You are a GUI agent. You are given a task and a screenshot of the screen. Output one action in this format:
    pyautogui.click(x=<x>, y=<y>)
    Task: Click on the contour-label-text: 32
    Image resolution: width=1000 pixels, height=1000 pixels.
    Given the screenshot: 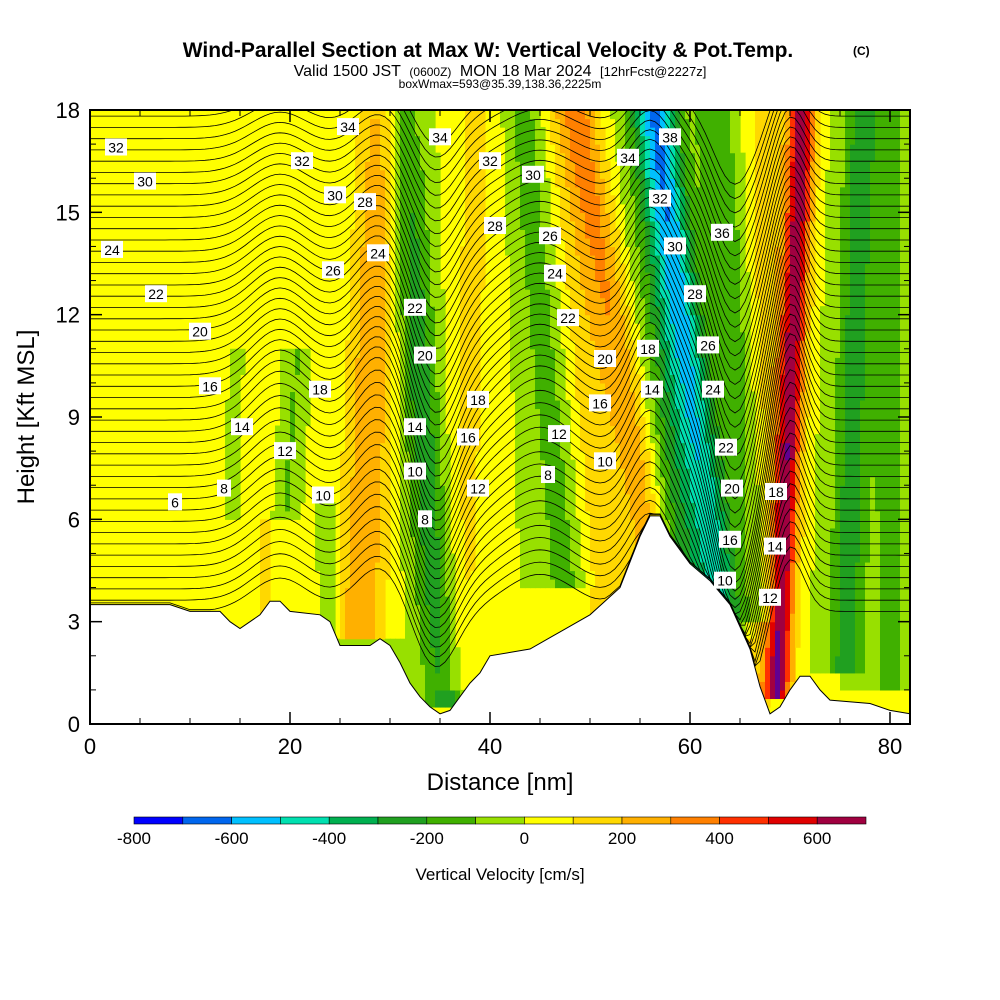 What is the action you would take?
    pyautogui.click(x=490, y=161)
    